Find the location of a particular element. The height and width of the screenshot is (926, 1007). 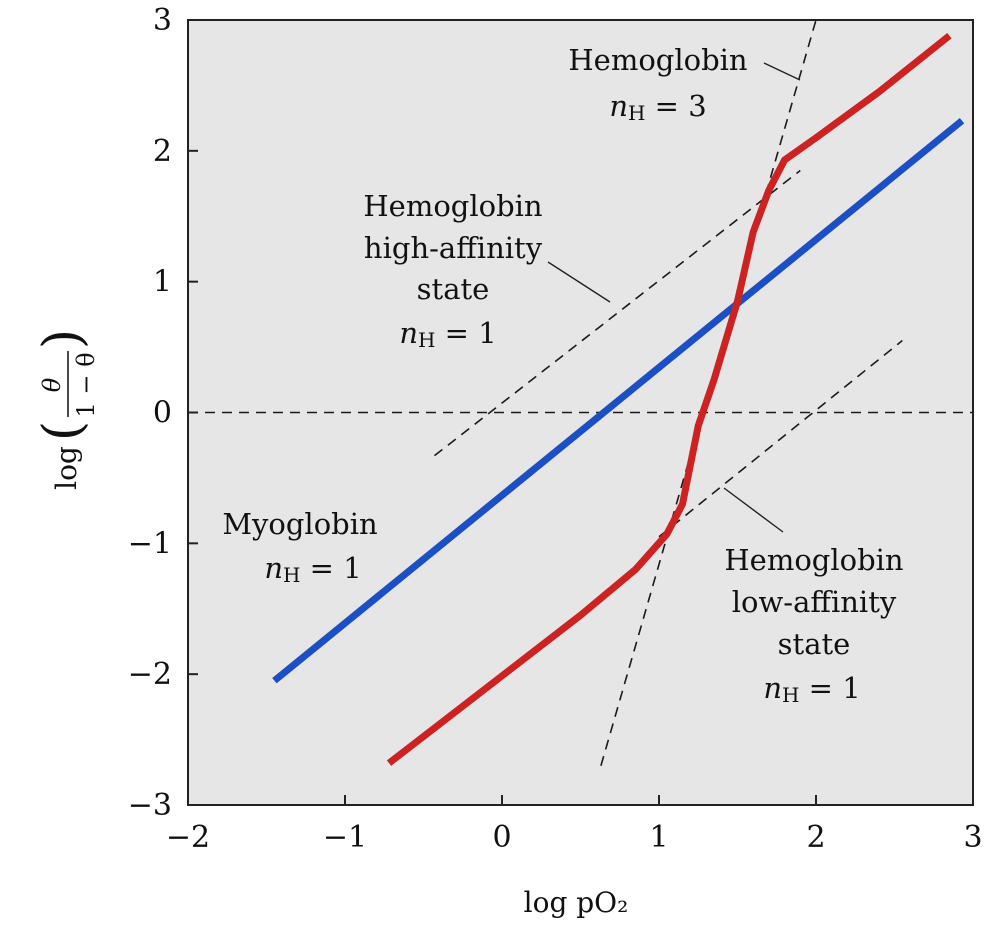

y-tick-label: −1 is located at coordinates (150, 543).